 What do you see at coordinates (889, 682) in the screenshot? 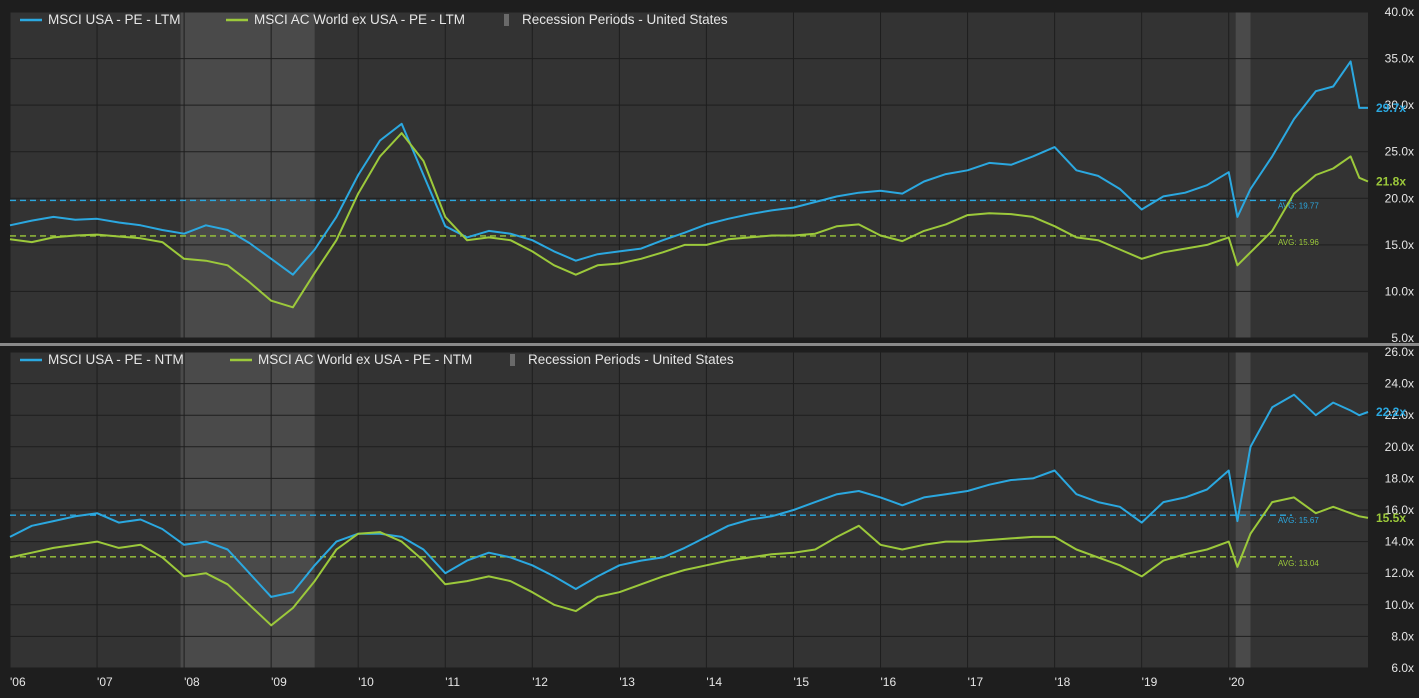
I see `x-tick-label: '16` at bounding box center [889, 682].